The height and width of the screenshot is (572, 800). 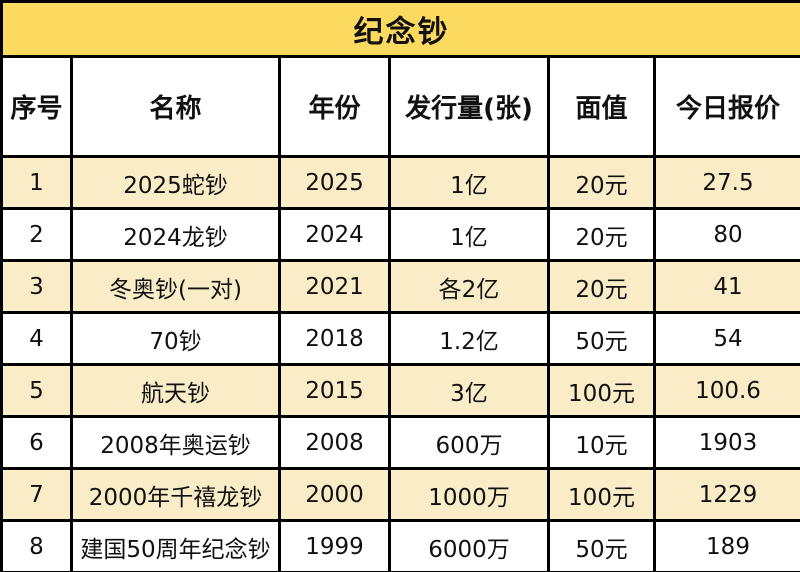 What do you see at coordinates (175, 106) in the screenshot?
I see `col-header-name: 名称` at bounding box center [175, 106].